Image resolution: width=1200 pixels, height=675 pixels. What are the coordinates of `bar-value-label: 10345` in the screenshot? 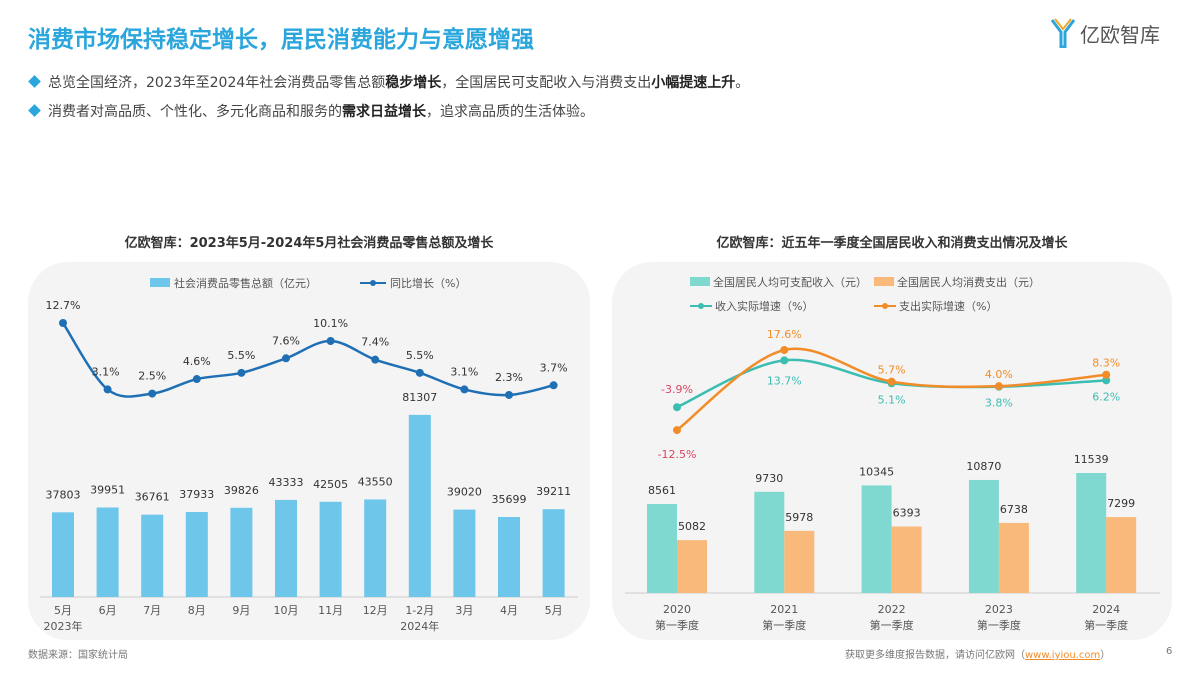 It's located at (876, 471).